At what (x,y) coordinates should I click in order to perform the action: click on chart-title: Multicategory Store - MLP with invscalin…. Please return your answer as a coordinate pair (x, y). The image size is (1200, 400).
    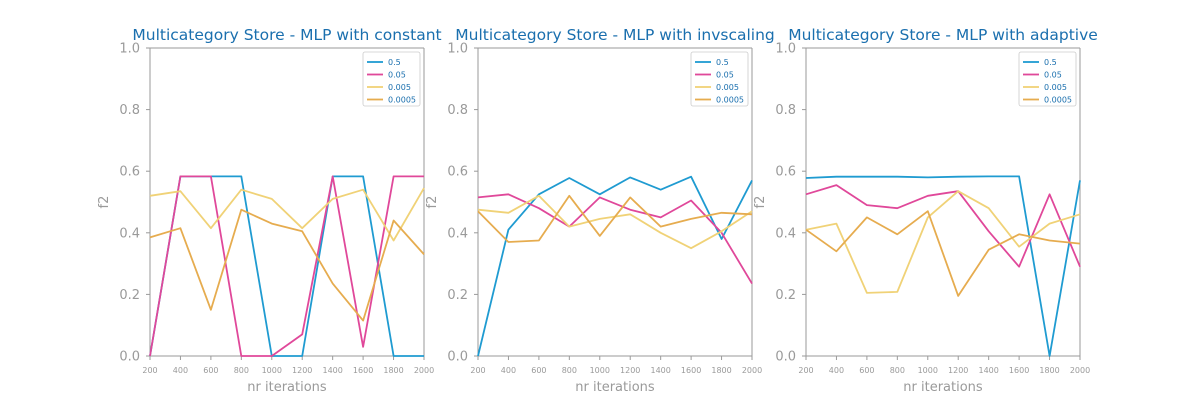
    Looking at the image, I should click on (615, 35).